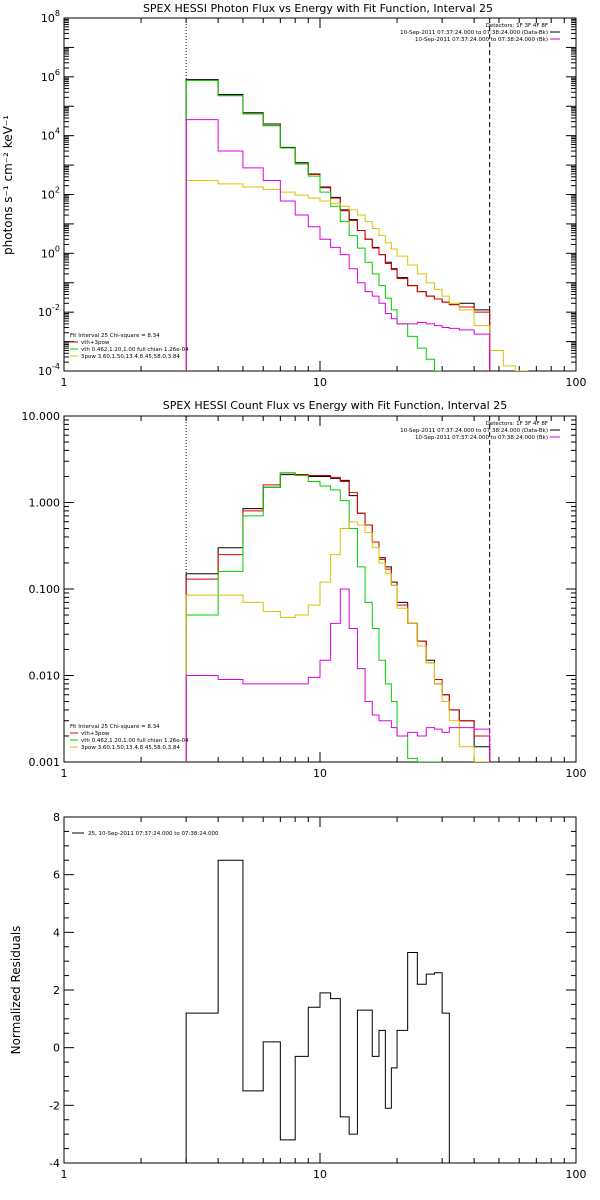 This screenshot has height=1200, width=600. I want to click on y-tick-label: 0, so click(56, 1048).